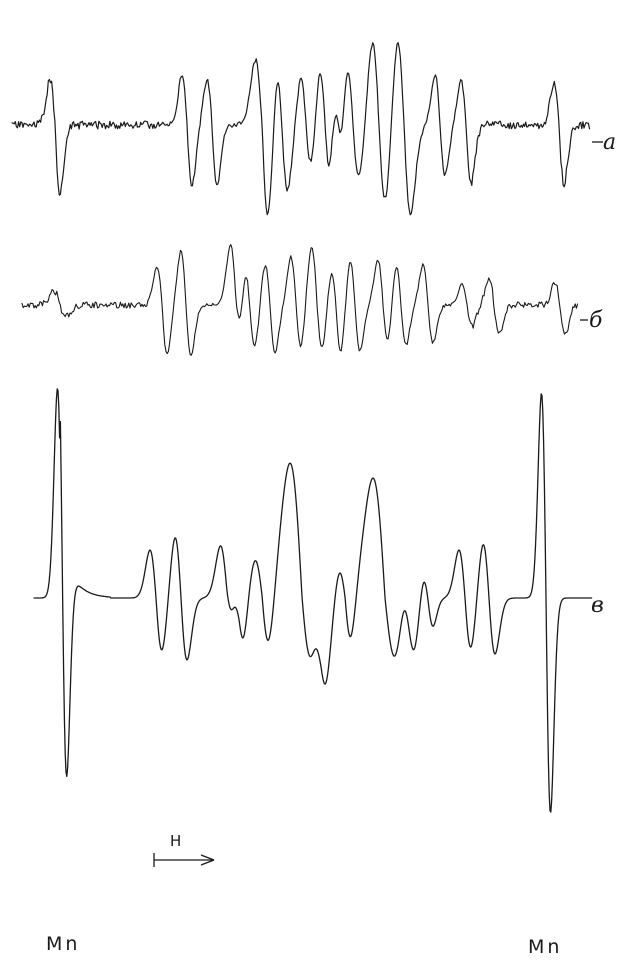  Describe the element at coordinates (596, 320) in the screenshot. I see `trace-label-b: б` at that location.